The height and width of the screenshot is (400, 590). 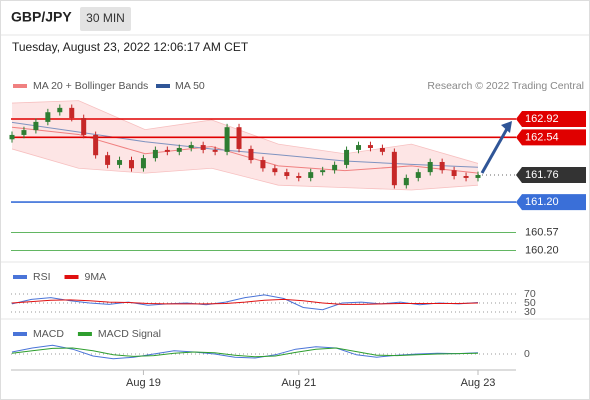 I want to click on level-label: 161.20, so click(x=542, y=202).